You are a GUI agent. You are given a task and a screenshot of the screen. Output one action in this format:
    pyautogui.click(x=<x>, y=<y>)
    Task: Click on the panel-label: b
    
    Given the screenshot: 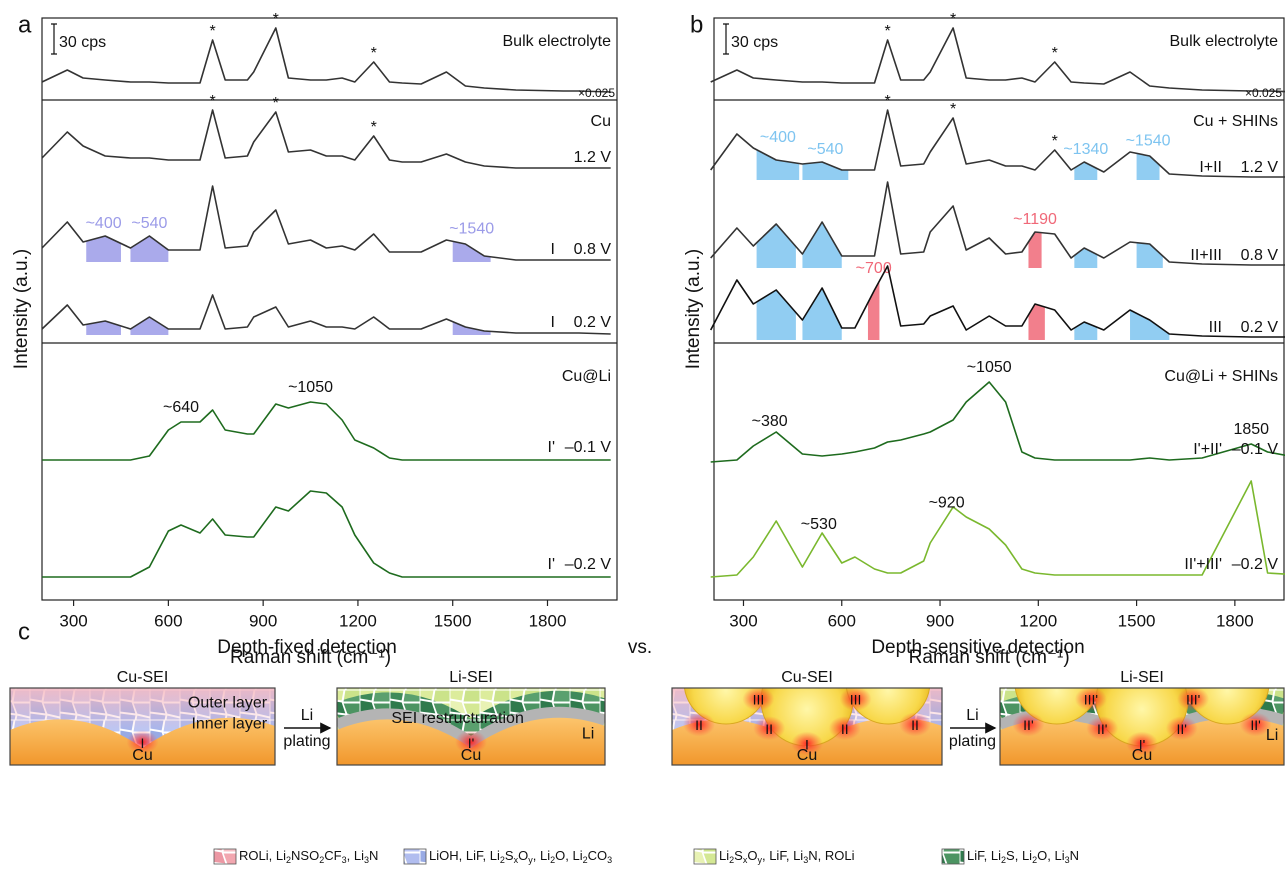 What is the action you would take?
    pyautogui.click(x=696, y=24)
    